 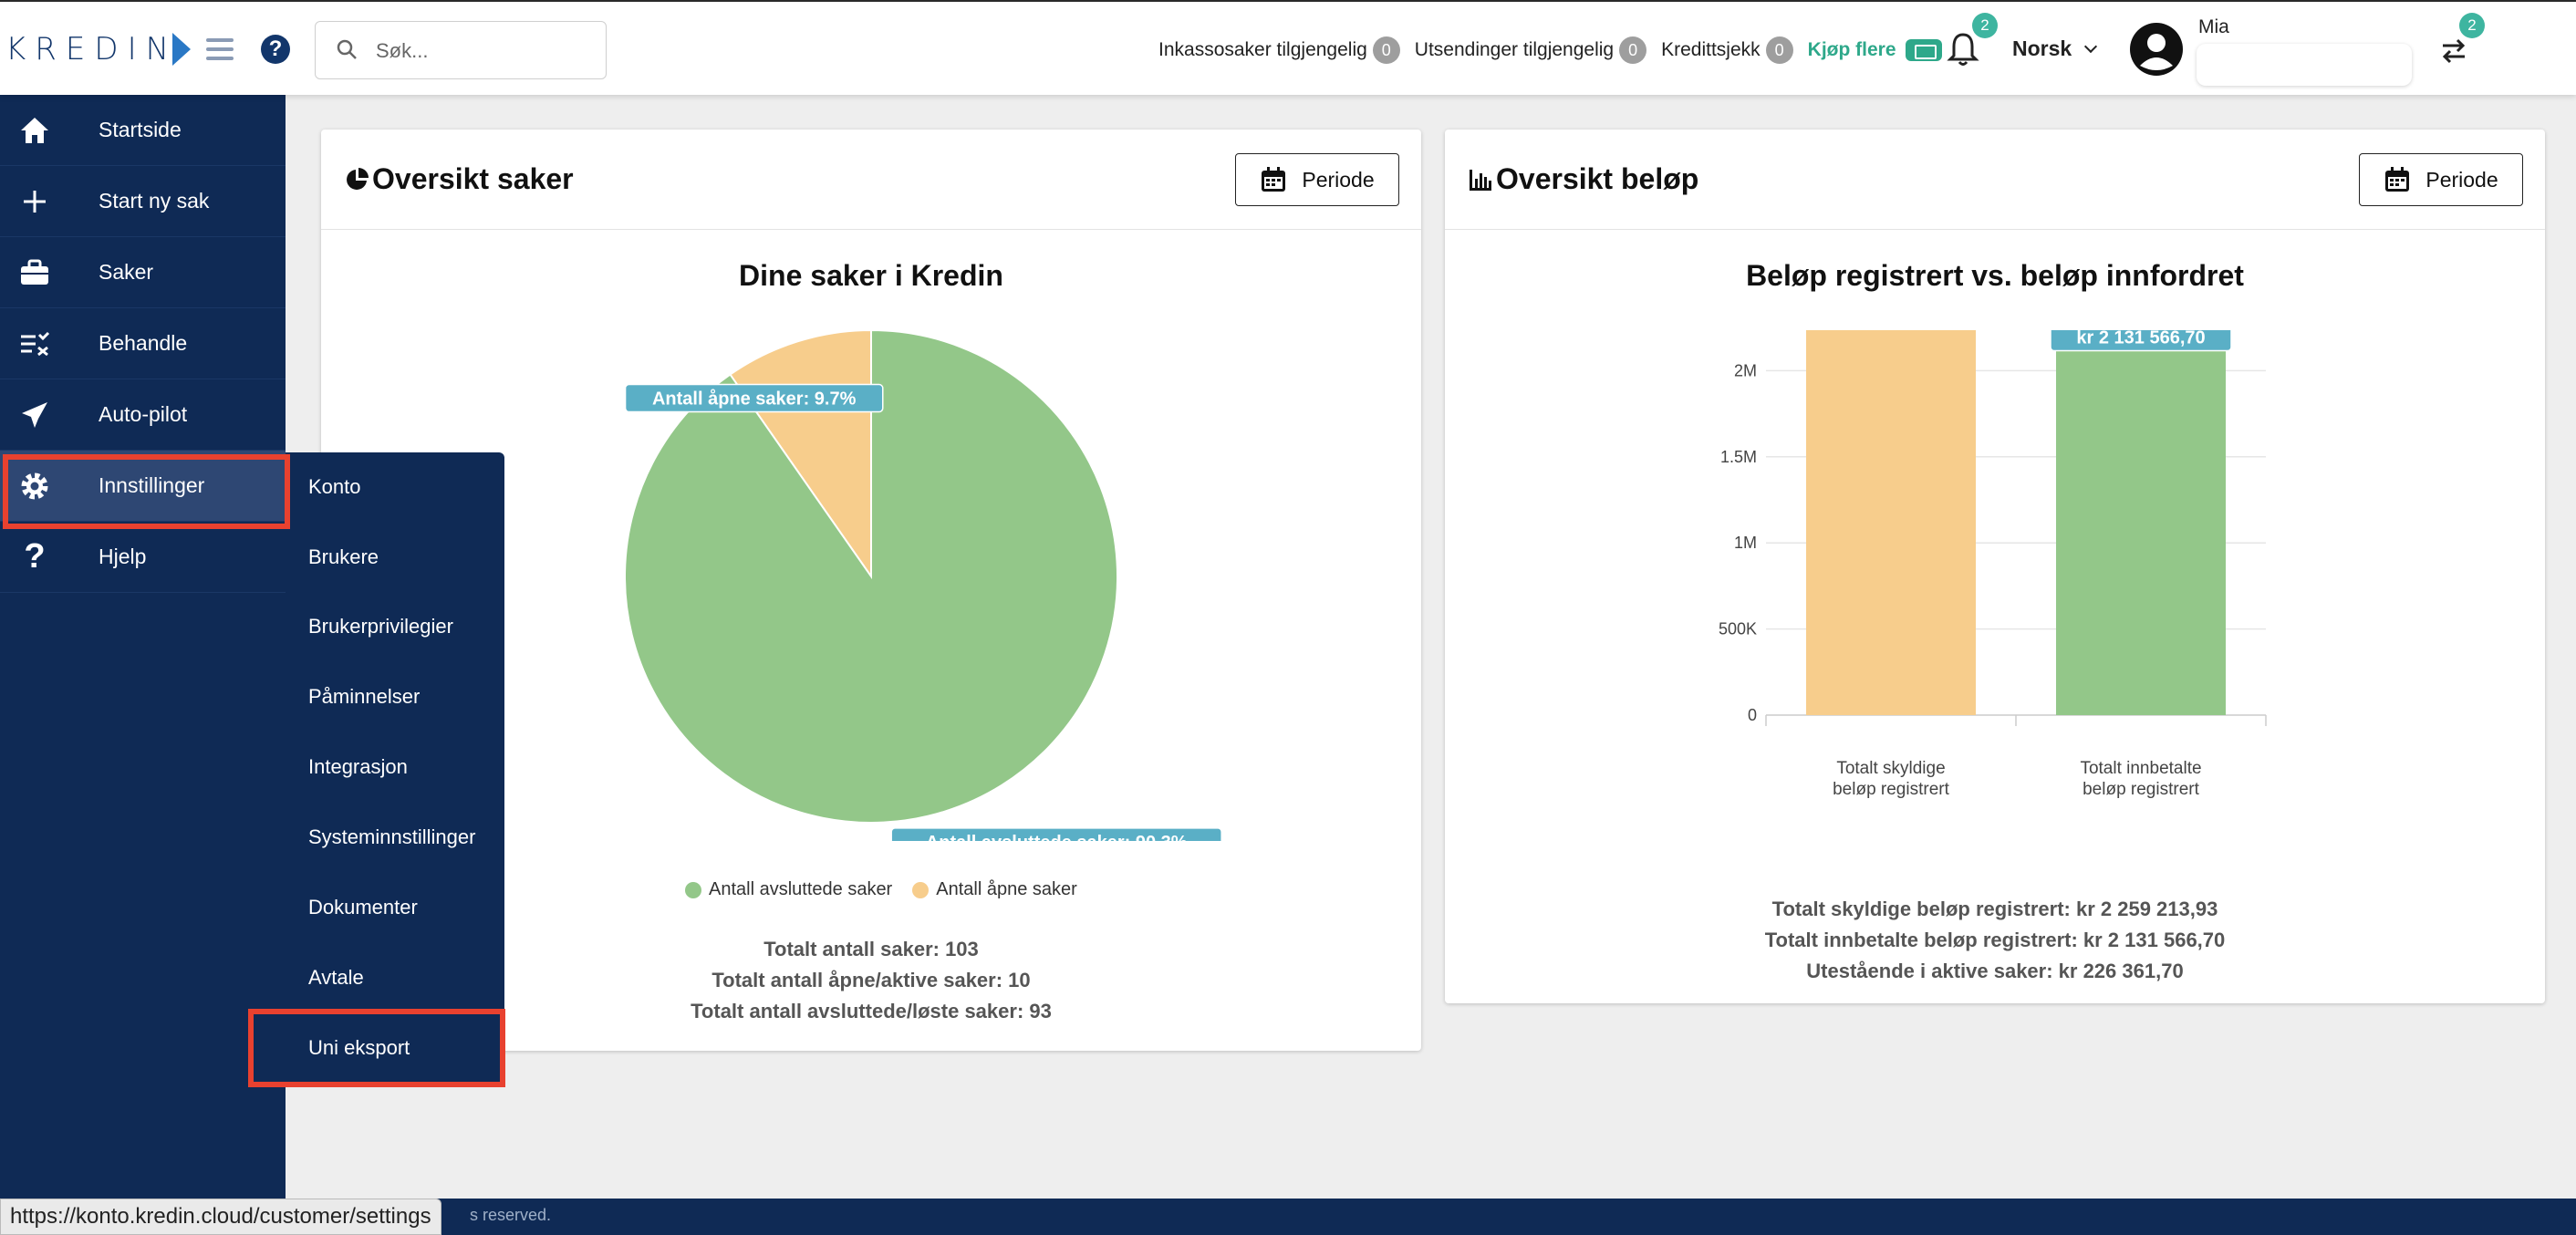 I want to click on calendar-icon, so click(x=2397, y=179).